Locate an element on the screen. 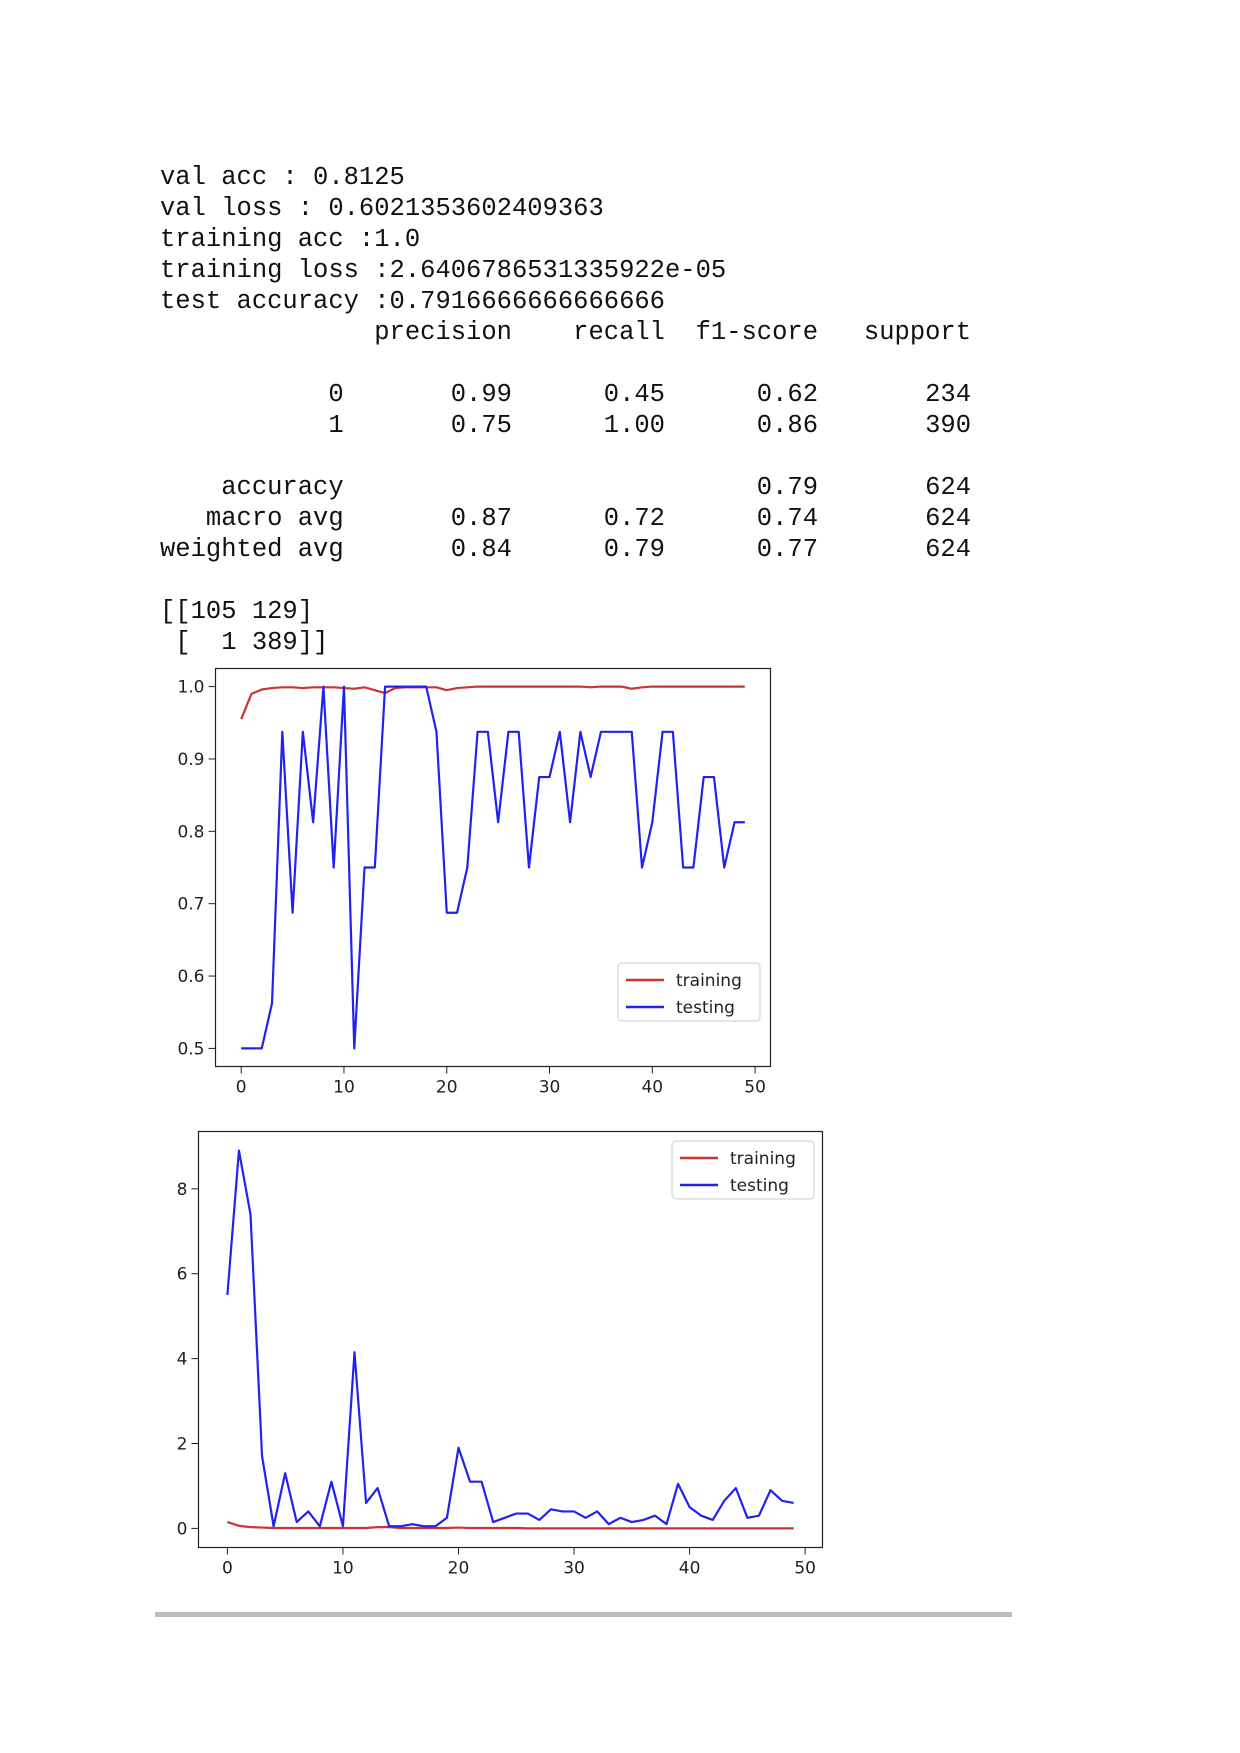 This screenshot has width=1240, height=1753. y-tick-label: 2 is located at coordinates (182, 1445).